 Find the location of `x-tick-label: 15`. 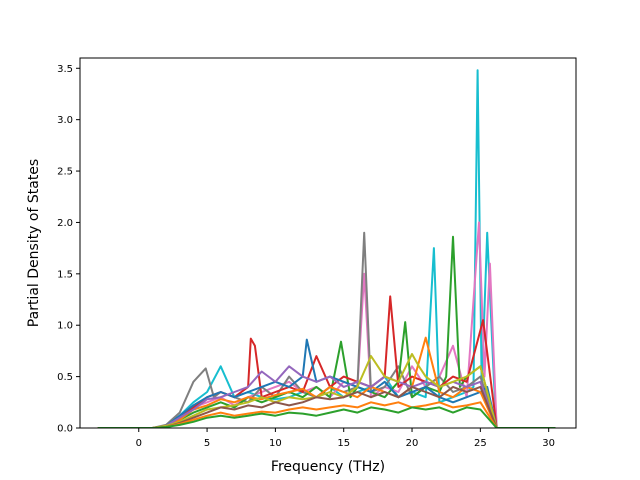

x-tick-label: 15 is located at coordinates (343, 443).